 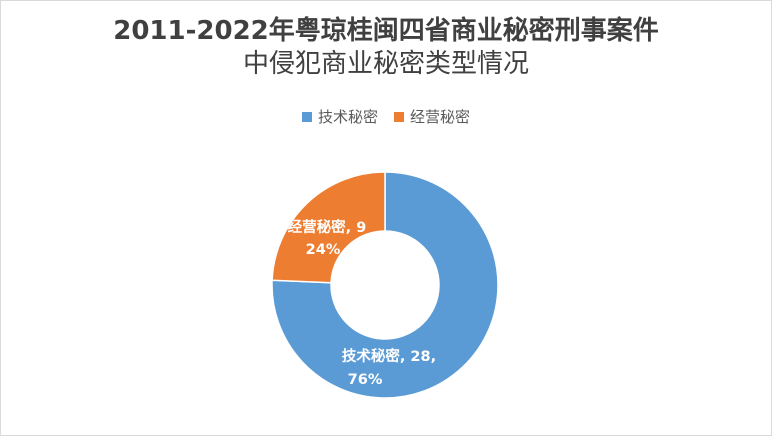 I want to click on legend-swatch-business, so click(x=399, y=116).